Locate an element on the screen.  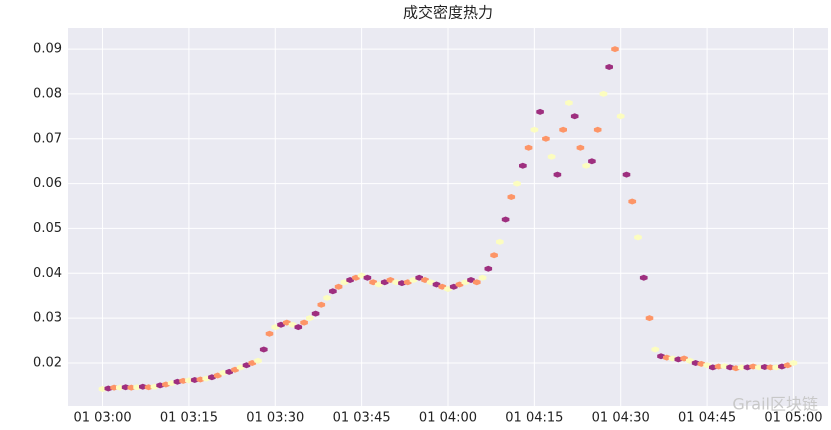
x-tick-label: 01 03:15 is located at coordinates (189, 418).